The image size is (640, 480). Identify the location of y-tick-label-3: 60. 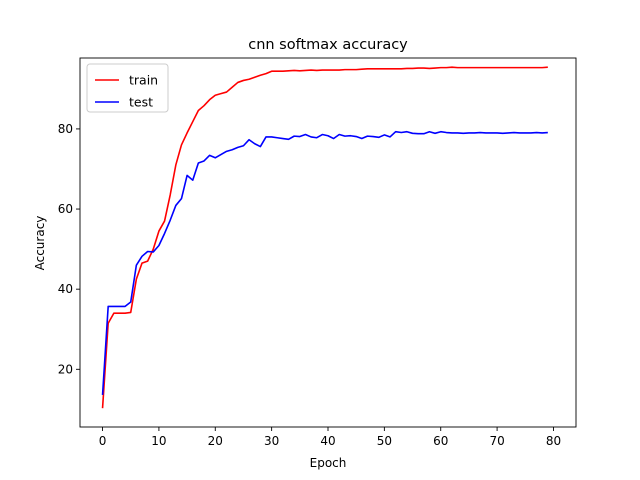
(65, 209).